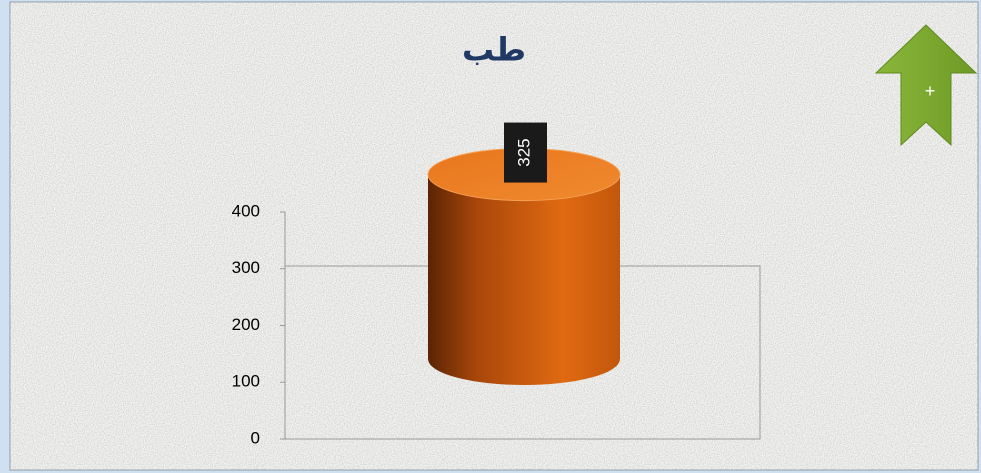 This screenshot has width=981, height=473. What do you see at coordinates (524, 279) in the screenshot?
I see `cylinder-body` at bounding box center [524, 279].